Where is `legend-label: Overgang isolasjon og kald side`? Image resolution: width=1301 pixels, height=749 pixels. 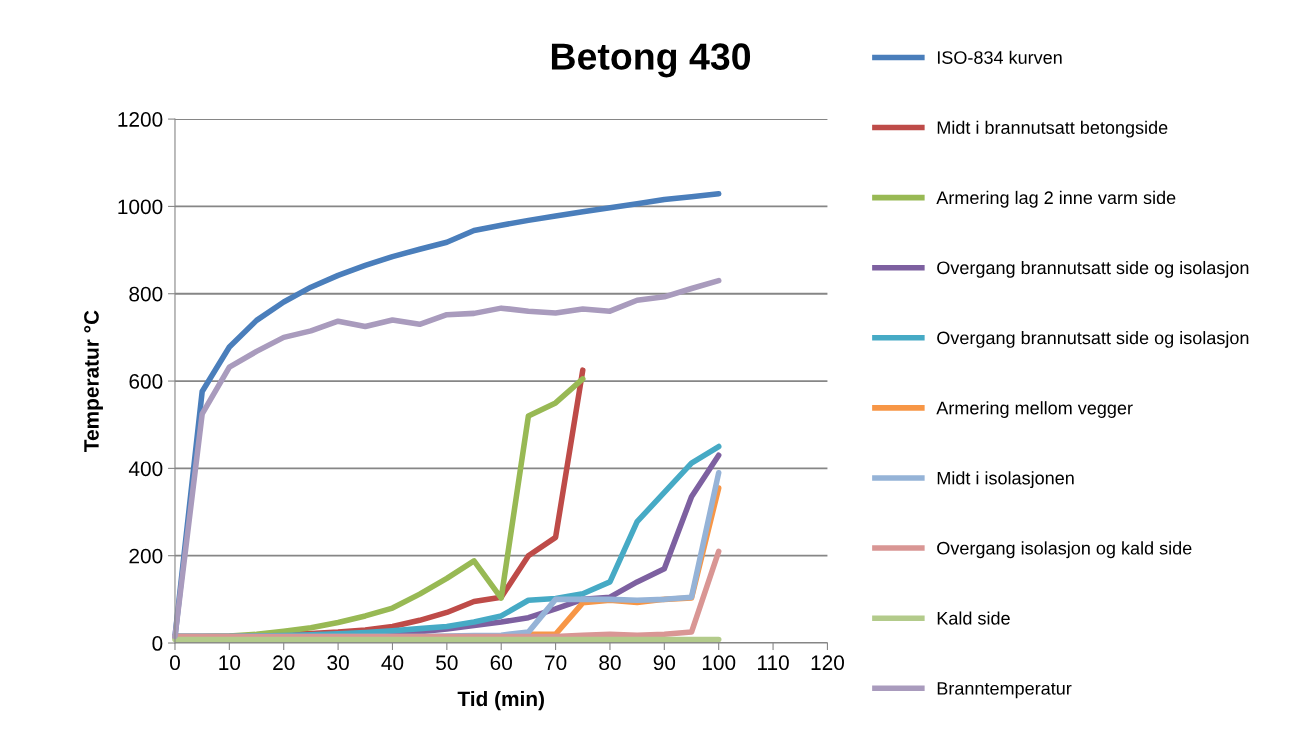
legend-label: Overgang isolasjon og kald side is located at coordinates (1064, 550).